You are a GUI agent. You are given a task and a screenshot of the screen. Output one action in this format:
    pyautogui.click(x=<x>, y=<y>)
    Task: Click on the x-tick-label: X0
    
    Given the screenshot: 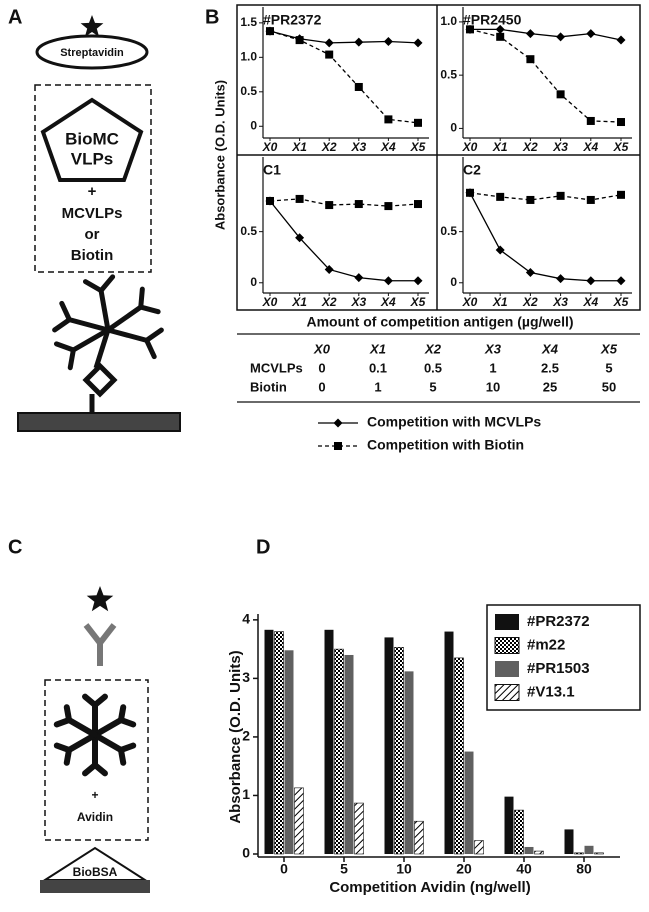 What is the action you would take?
    pyautogui.click(x=470, y=302)
    